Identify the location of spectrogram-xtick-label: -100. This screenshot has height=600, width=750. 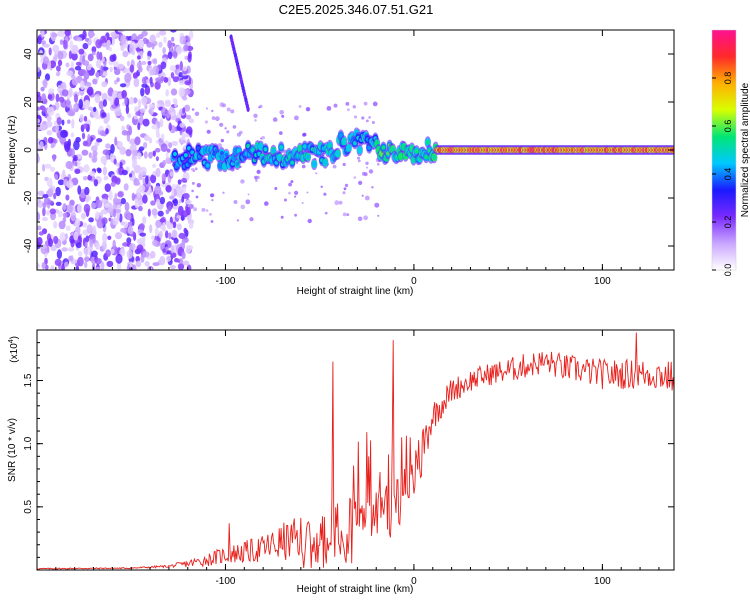
(225, 281).